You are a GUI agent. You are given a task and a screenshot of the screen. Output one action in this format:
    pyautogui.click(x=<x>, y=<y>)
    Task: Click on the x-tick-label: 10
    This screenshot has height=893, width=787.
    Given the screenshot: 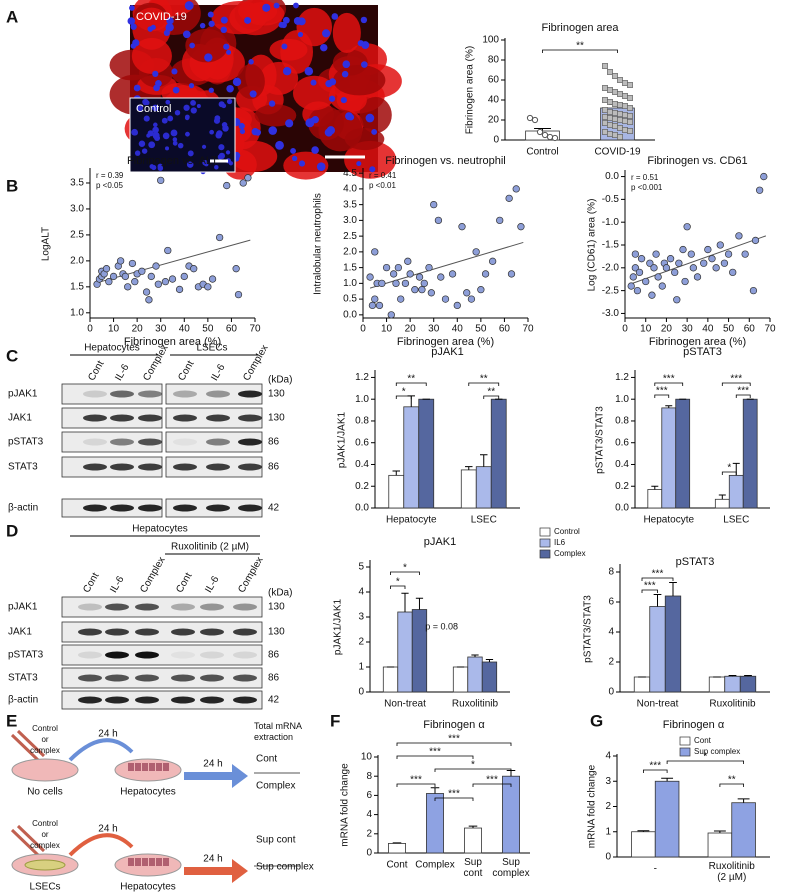 What is the action you would take?
    pyautogui.click(x=387, y=329)
    